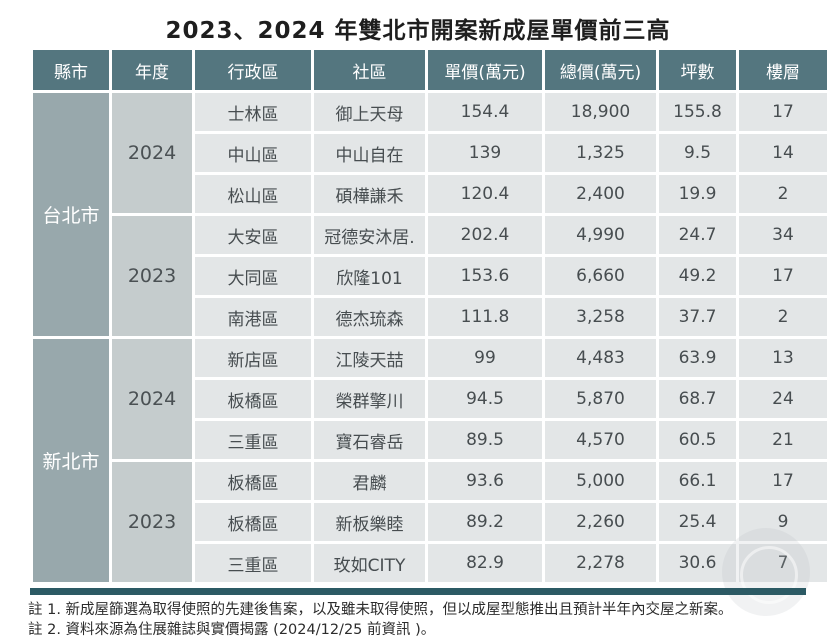 The width and height of the screenshot is (836, 641). What do you see at coordinates (783, 522) in the screenshot?
I see `cell-floor: 9` at bounding box center [783, 522].